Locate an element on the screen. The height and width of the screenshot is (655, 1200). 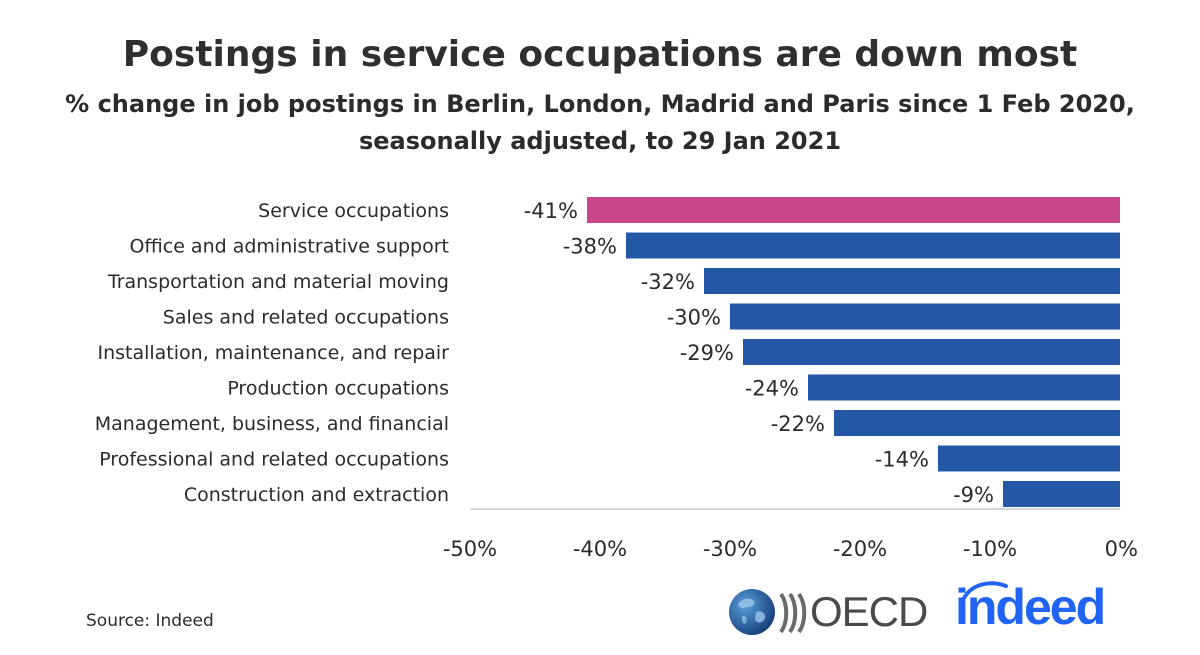
category-label: Construction and extraction is located at coordinates (316, 495).